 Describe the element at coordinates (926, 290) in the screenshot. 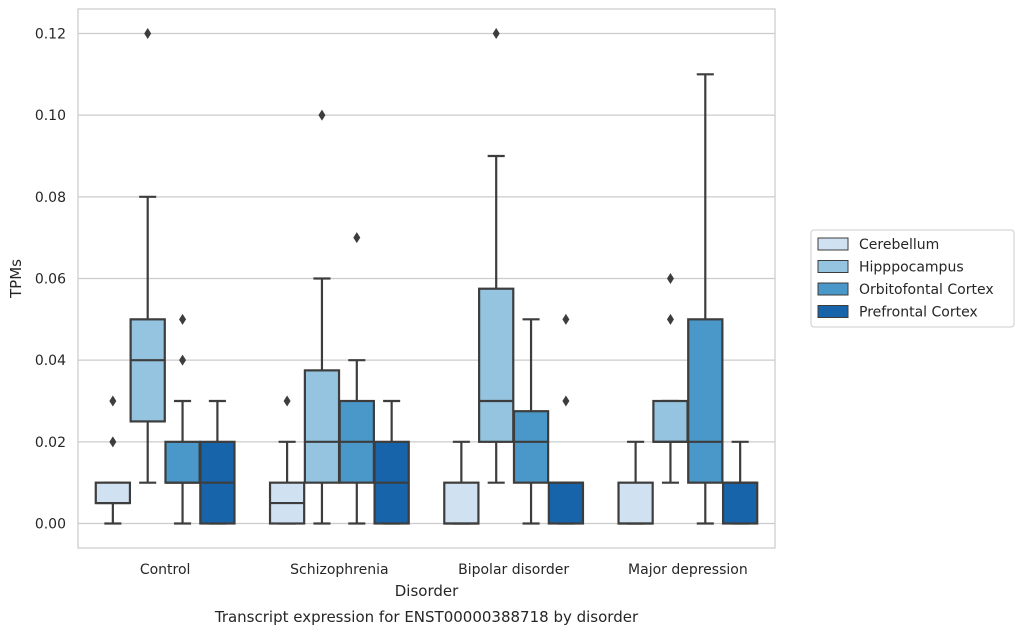

I see `legend-label: Orbitofontal Cortex` at that location.